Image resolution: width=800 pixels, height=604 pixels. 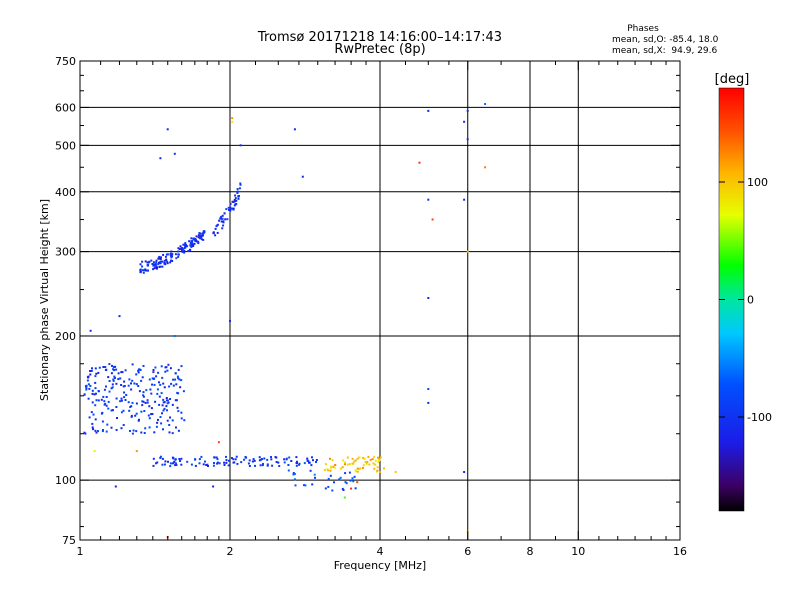 What do you see at coordinates (380, 565) in the screenshot?
I see `x-axis-label: Frequency [MHz]` at bounding box center [380, 565].